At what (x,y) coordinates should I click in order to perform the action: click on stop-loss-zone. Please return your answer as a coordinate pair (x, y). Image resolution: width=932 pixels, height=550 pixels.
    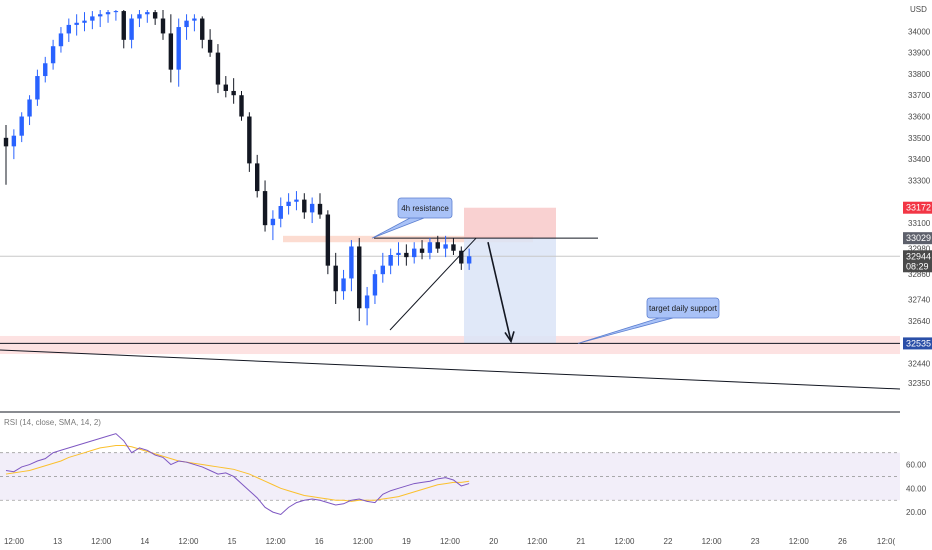
    Looking at the image, I should click on (510, 223).